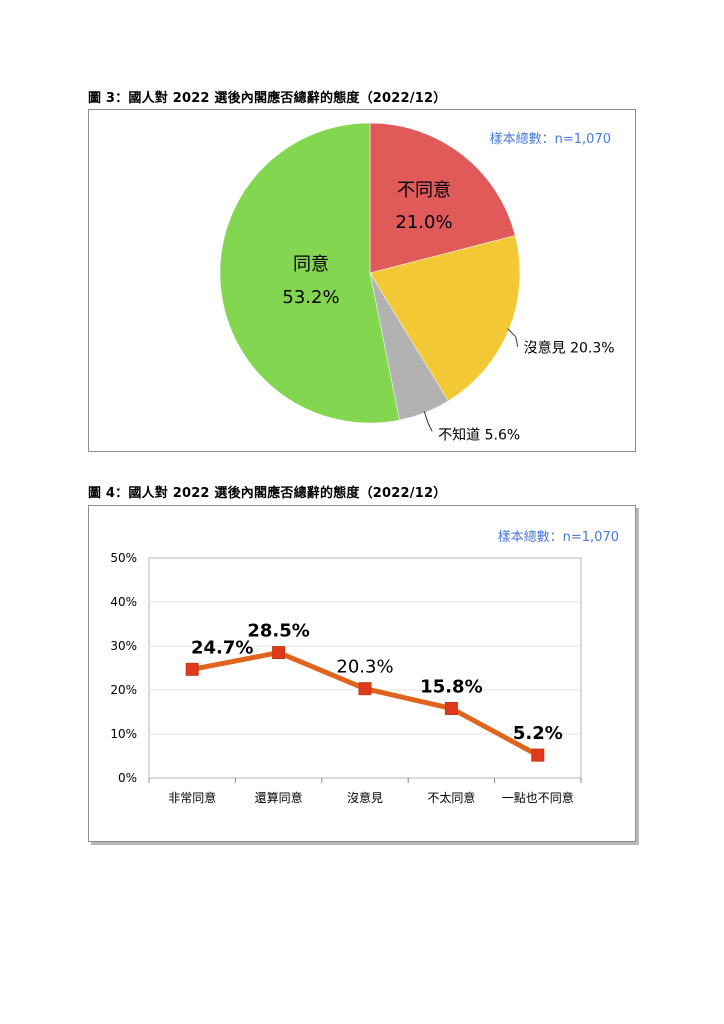 The image size is (724, 1024). Describe the element at coordinates (550, 139) in the screenshot. I see `pie-sample-note: 樣本總數：n=1,070` at that location.